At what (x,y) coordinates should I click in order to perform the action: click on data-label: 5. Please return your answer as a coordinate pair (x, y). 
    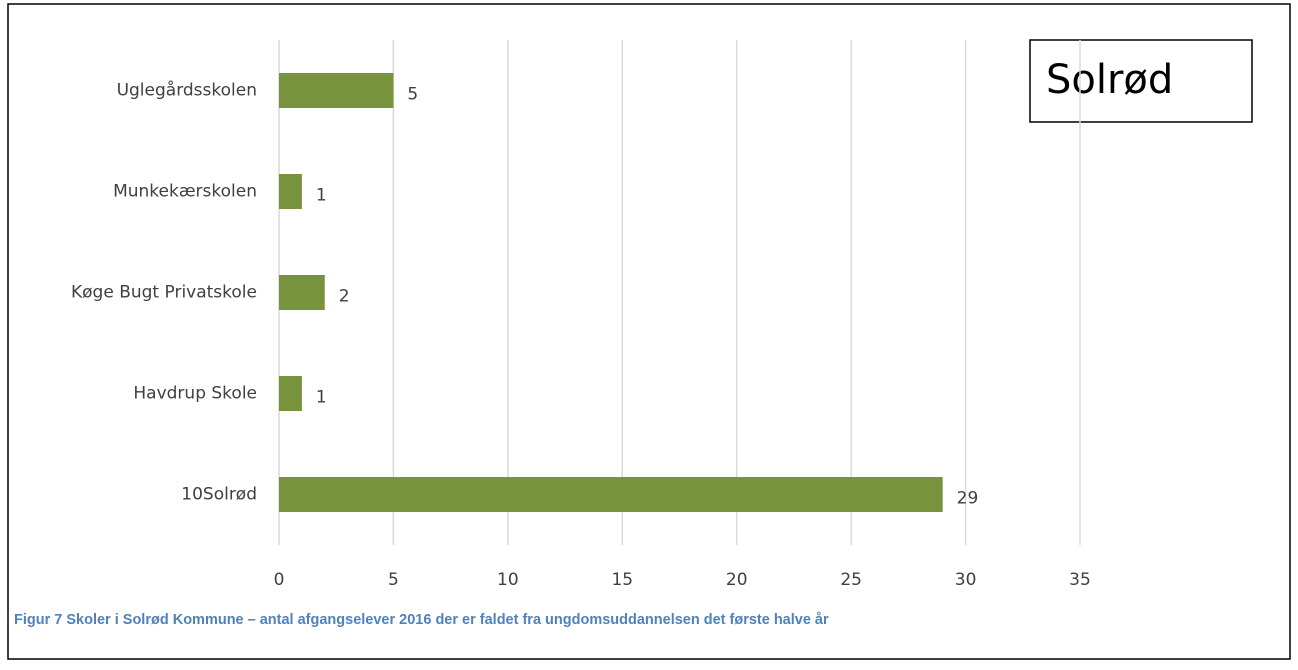
    Looking at the image, I should click on (412, 95).